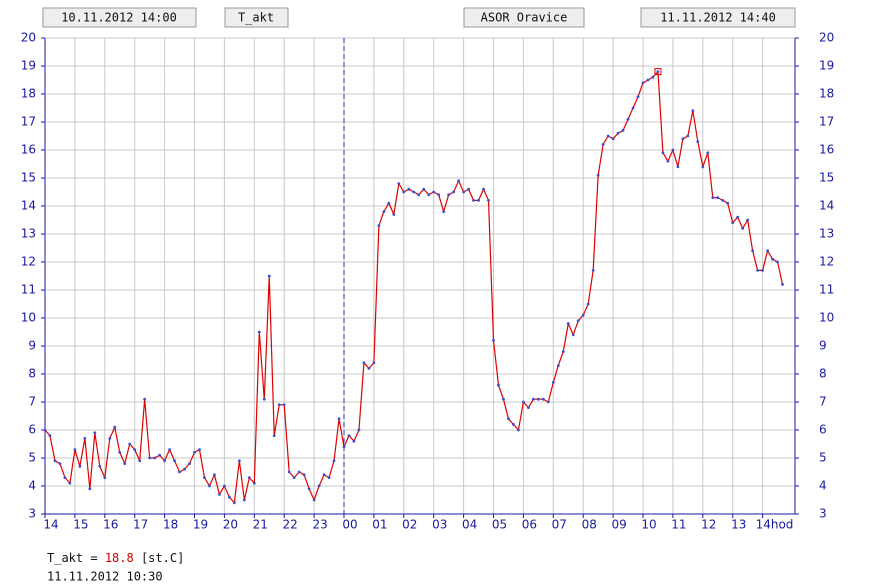 This screenshot has height=586, width=878. I want to click on y-tick-label: 11, so click(28, 290).